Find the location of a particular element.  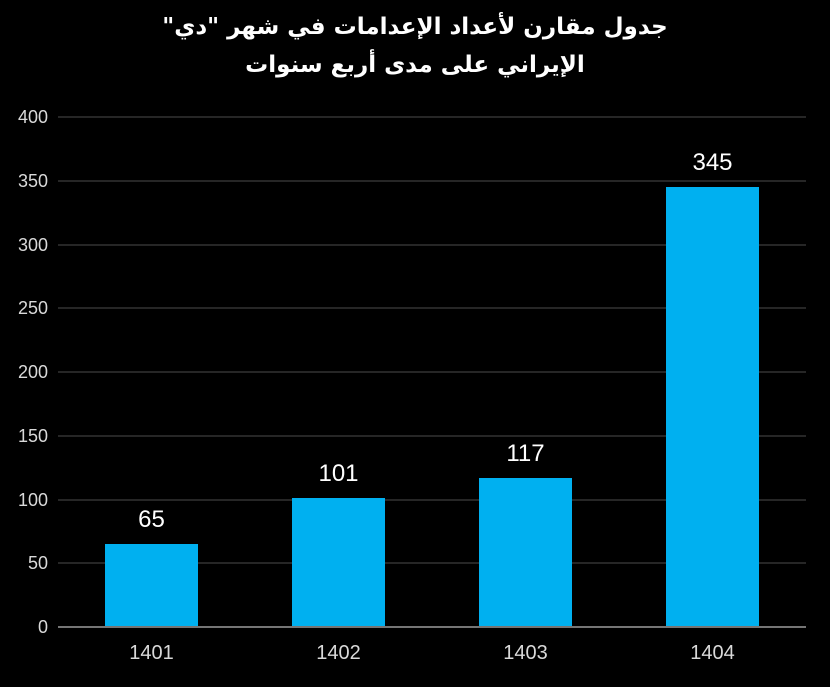

x-tick-label-1402: 1402 is located at coordinates (338, 653).